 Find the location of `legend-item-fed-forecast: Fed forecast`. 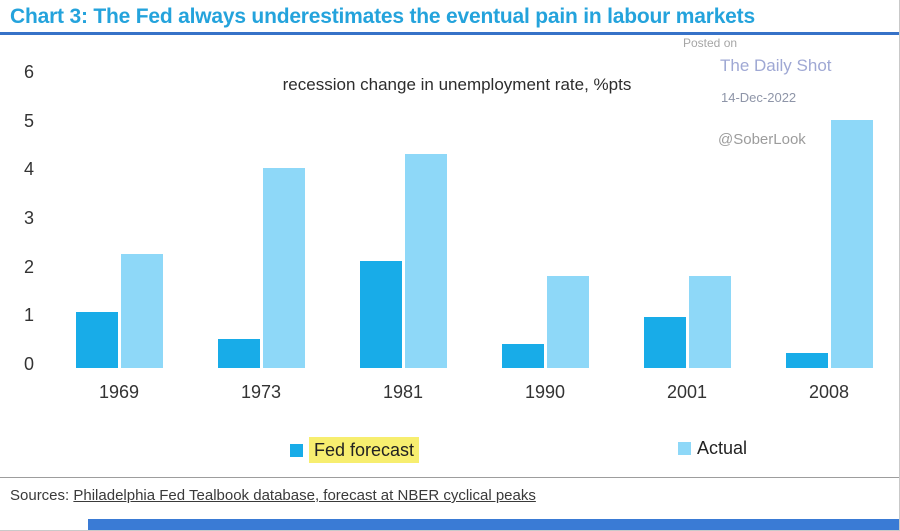

legend-item-fed-forecast: Fed forecast is located at coordinates (355, 450).